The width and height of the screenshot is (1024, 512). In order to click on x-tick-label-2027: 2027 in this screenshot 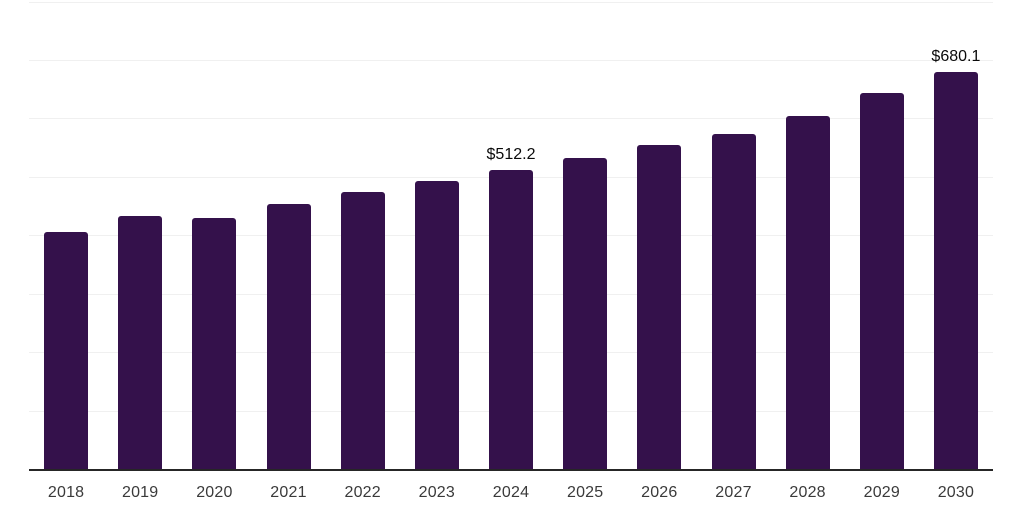, I will do `click(733, 492)`.